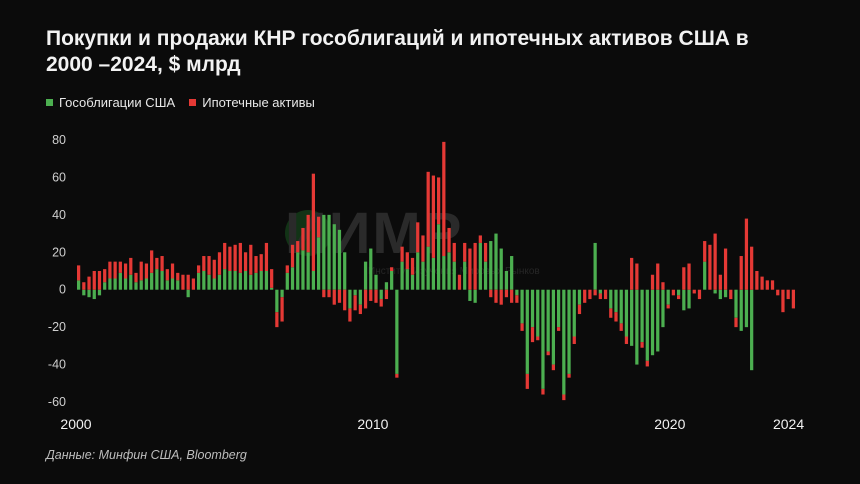 This screenshot has height=484, width=860. Describe the element at coordinates (59, 252) in the screenshot. I see `y-tick-label: 20` at that location.